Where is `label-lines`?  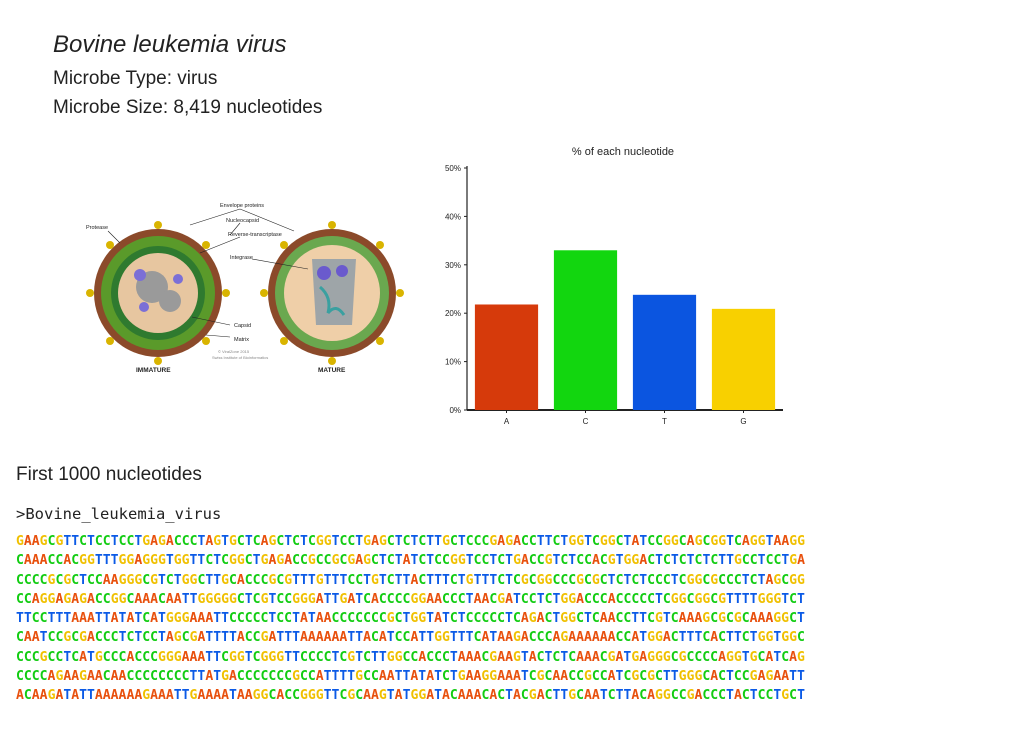
label-lines is located at coordinates (208, 273).